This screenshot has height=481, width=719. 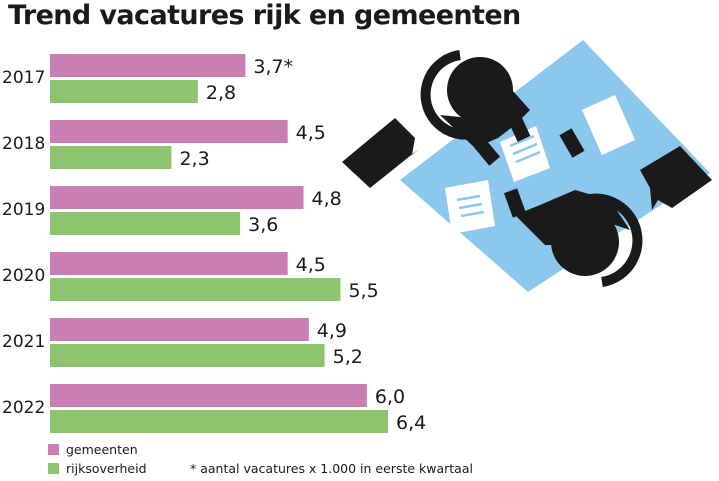 What do you see at coordinates (169, 131) in the screenshot?
I see `bar-gemeenten-2018` at bounding box center [169, 131].